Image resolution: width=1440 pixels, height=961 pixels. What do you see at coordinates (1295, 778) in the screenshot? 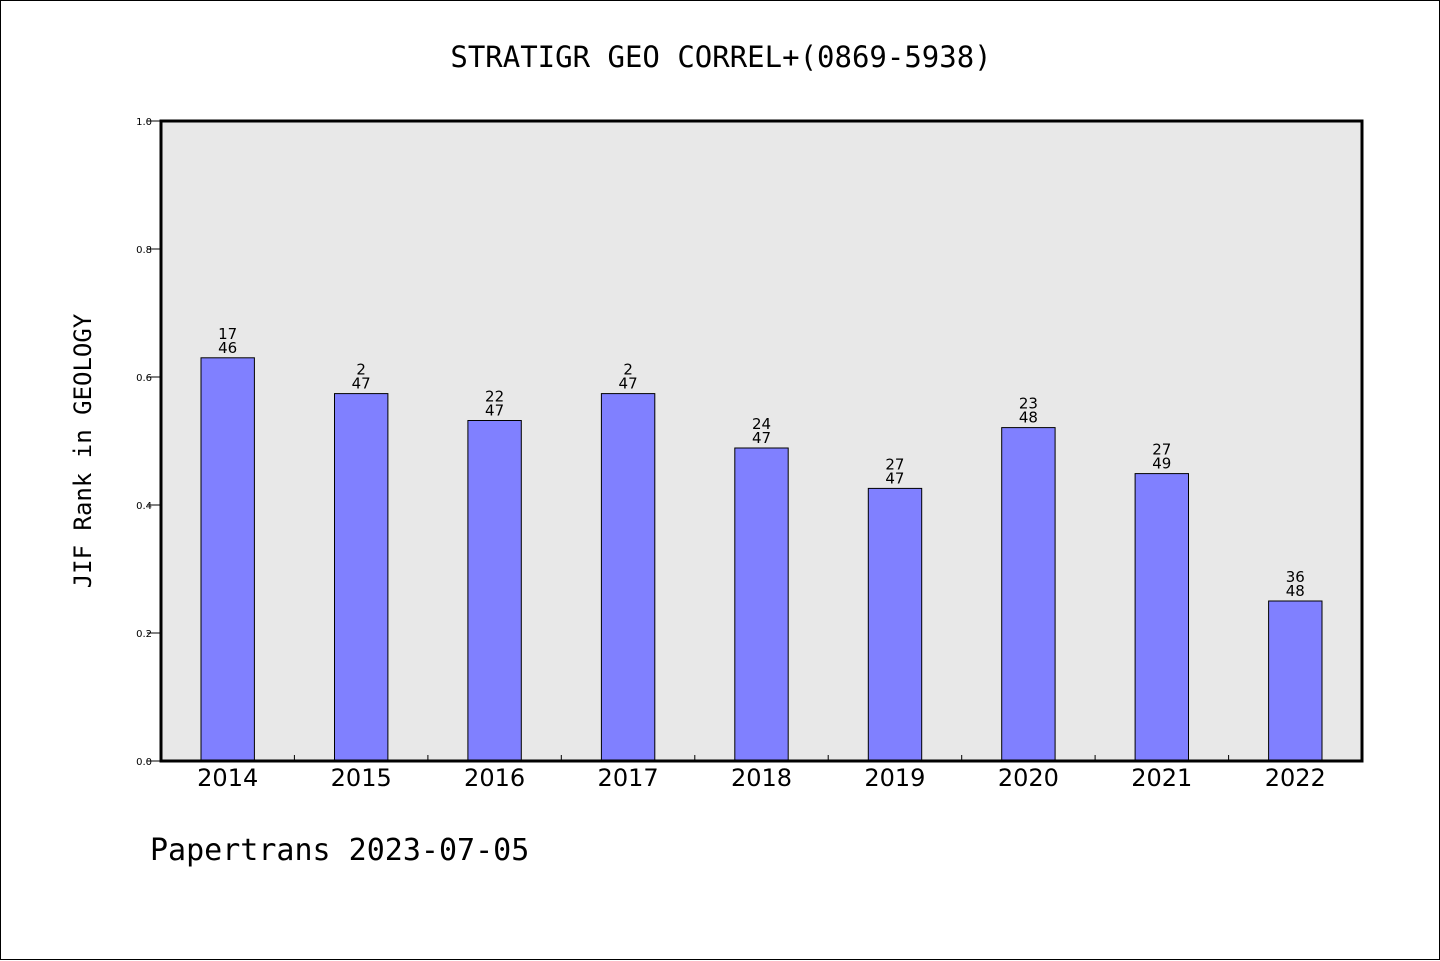
I see `x-tick-label: 2022` at bounding box center [1295, 778].